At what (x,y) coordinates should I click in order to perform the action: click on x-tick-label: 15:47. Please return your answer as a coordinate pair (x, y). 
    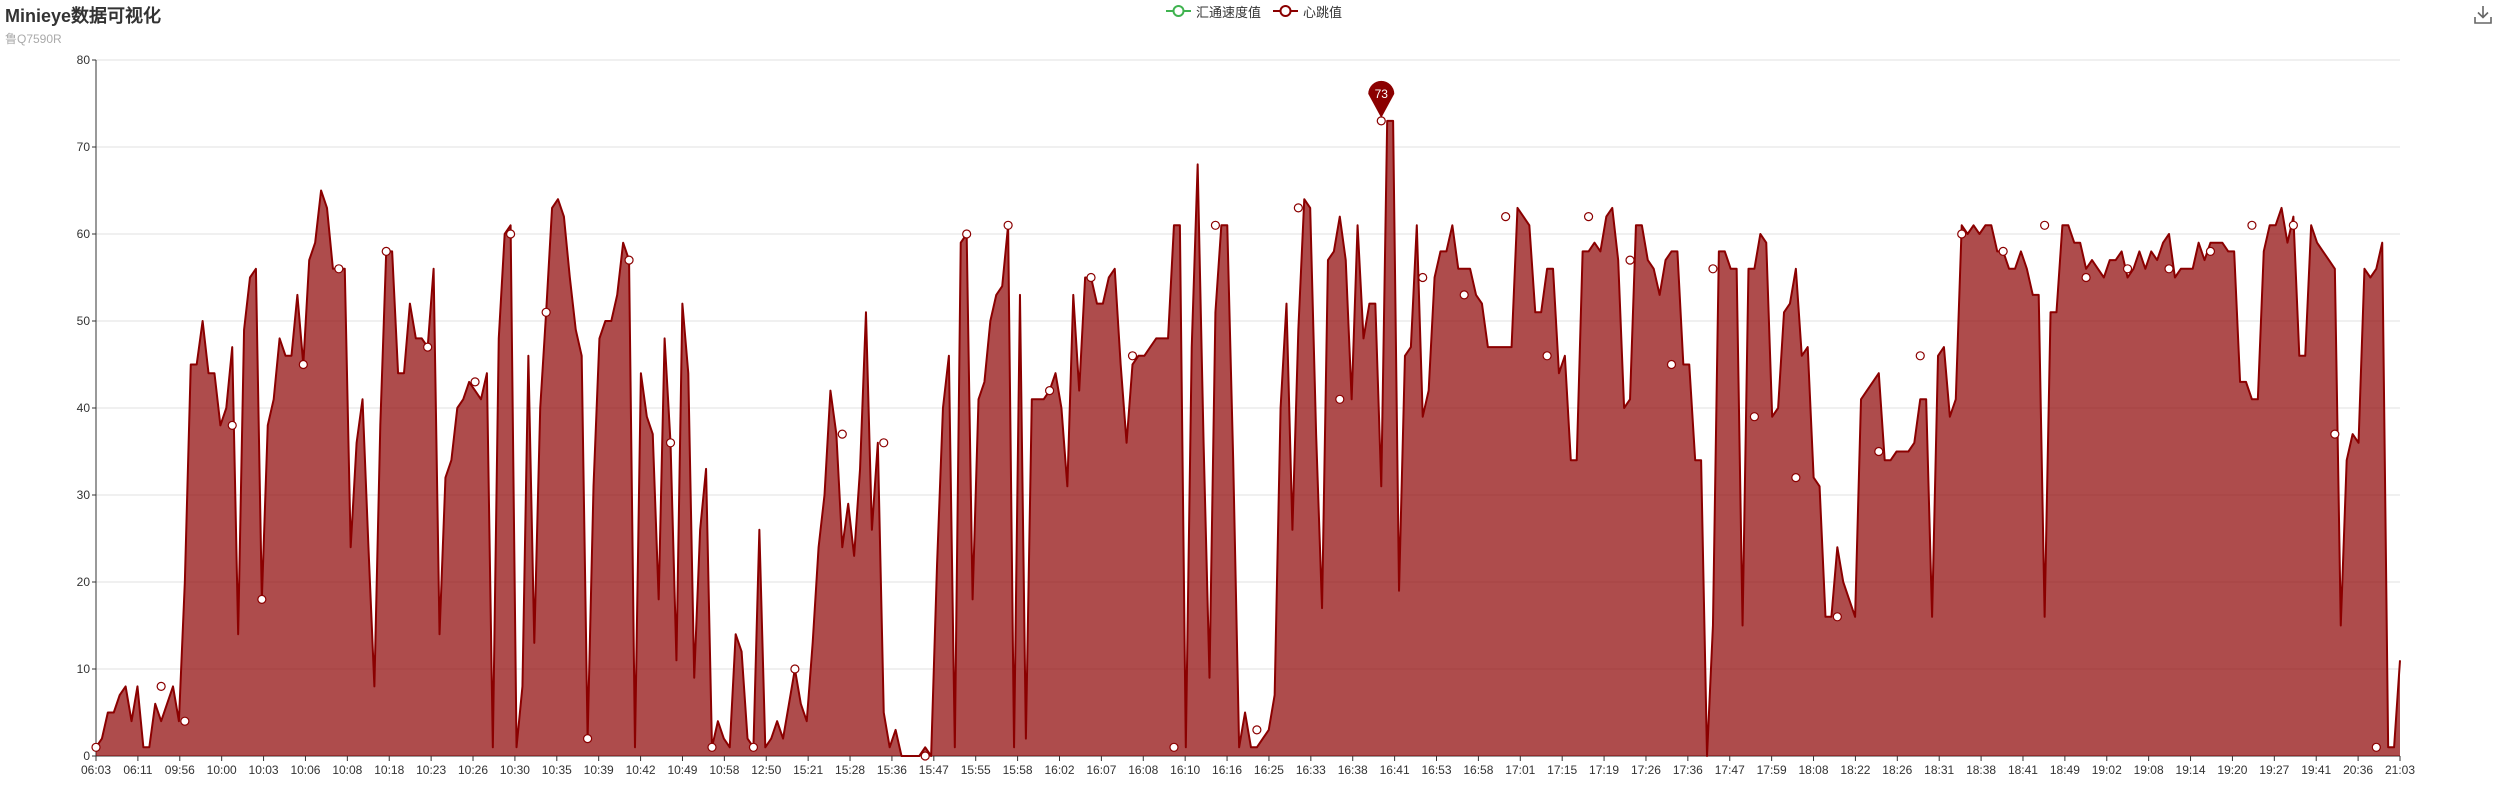
    Looking at the image, I should click on (934, 770).